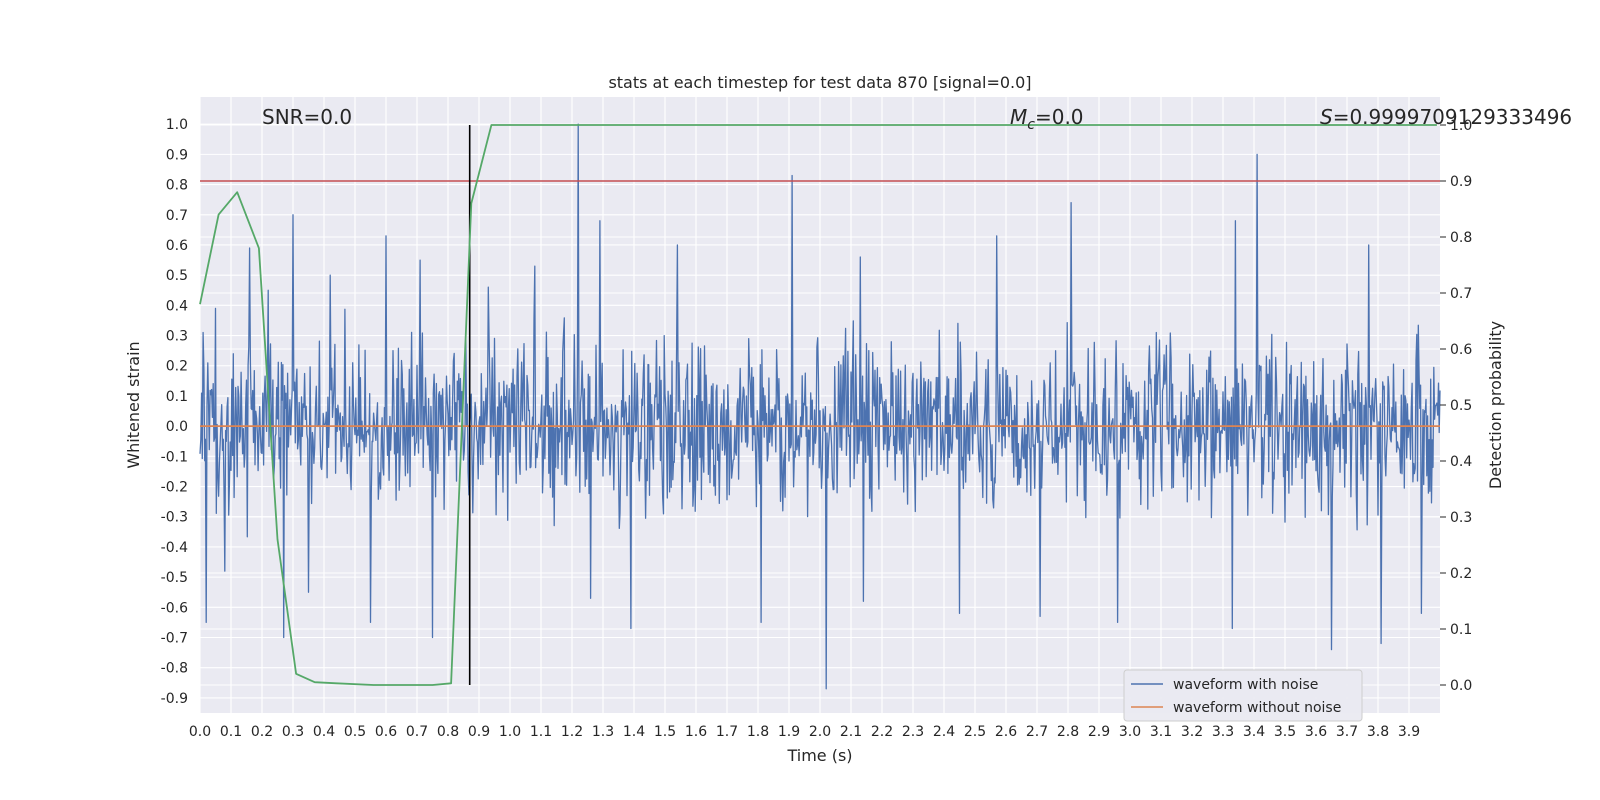 This screenshot has height=800, width=1600. What do you see at coordinates (1461, 406) in the screenshot?
I see `right-tick-label: 0.5` at bounding box center [1461, 406].